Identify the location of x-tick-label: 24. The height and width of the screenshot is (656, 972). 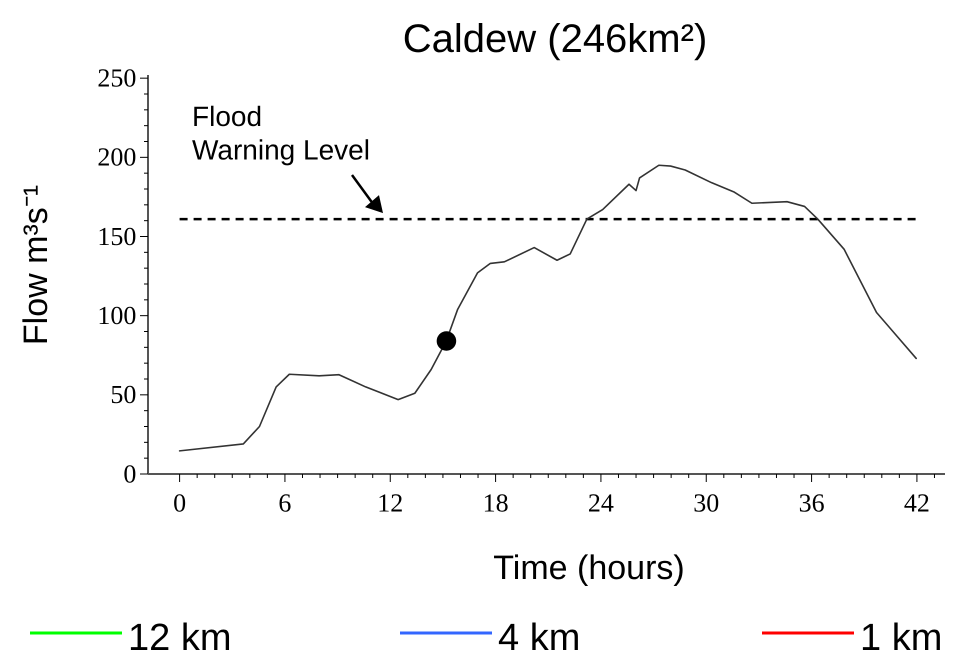
(601, 503).